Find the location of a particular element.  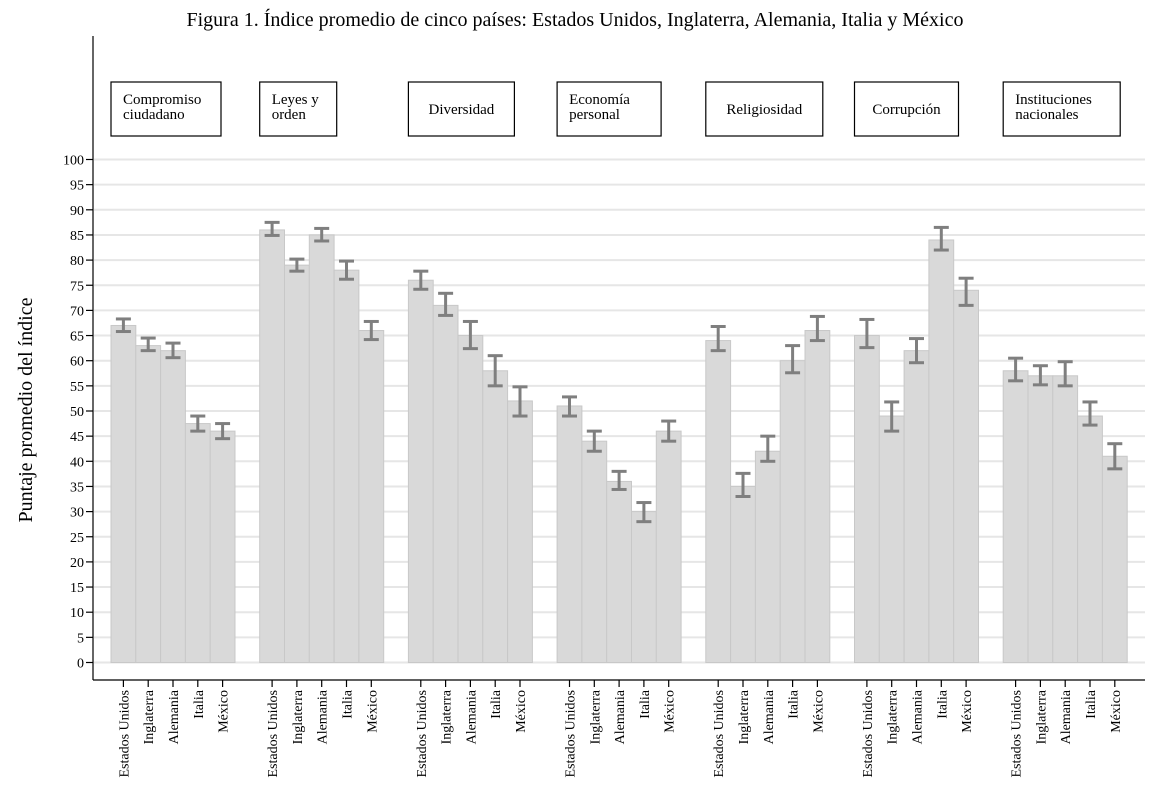

panel-label-text: nacionales is located at coordinates (1046, 115).